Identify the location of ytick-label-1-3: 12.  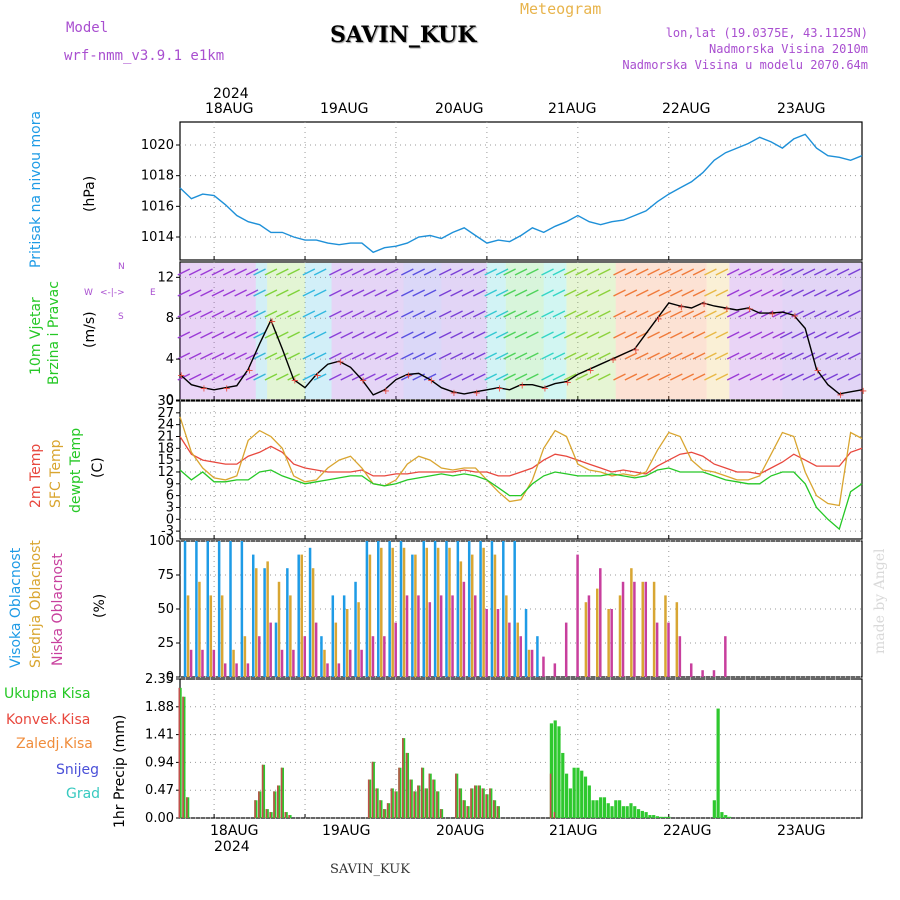
(165, 277).